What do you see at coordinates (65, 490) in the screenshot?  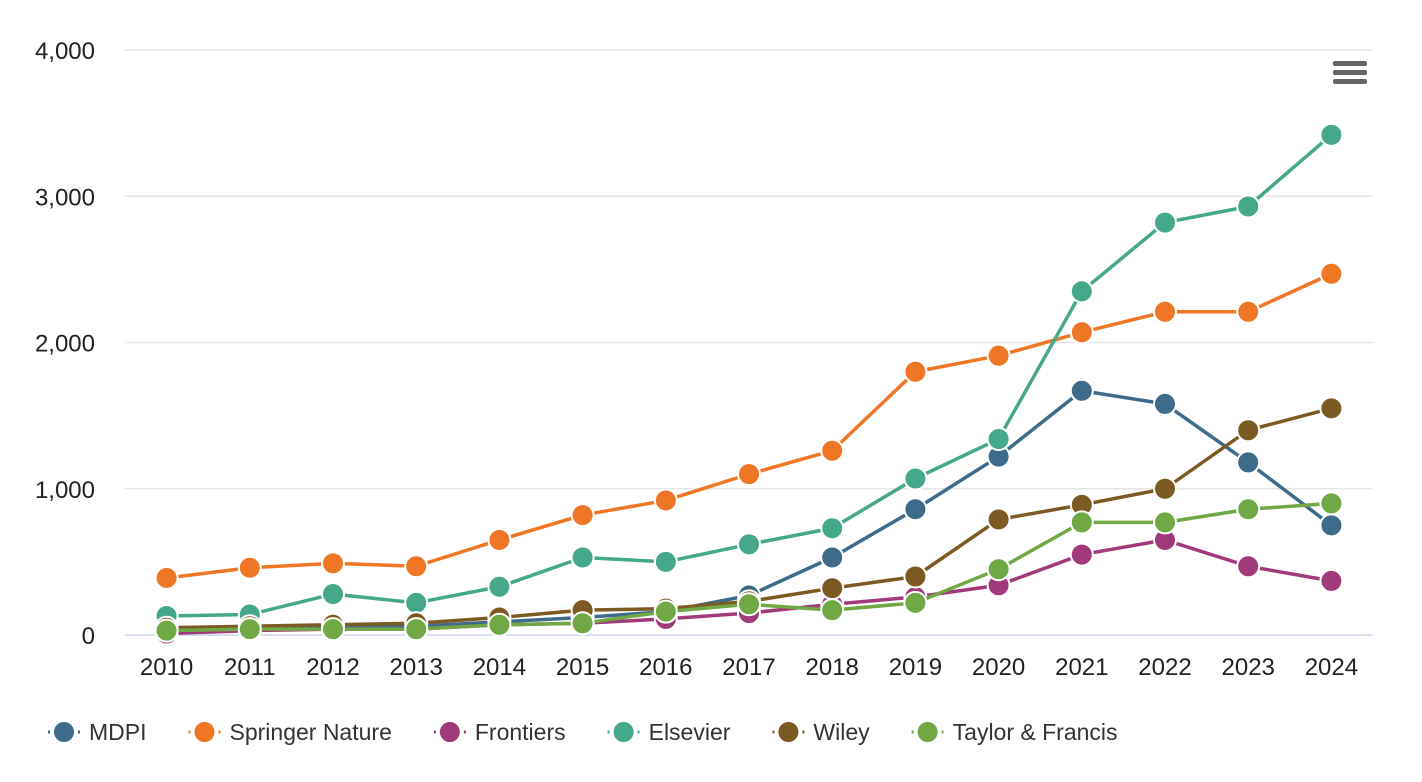 I see `y-tick-label: 1,000` at bounding box center [65, 490].